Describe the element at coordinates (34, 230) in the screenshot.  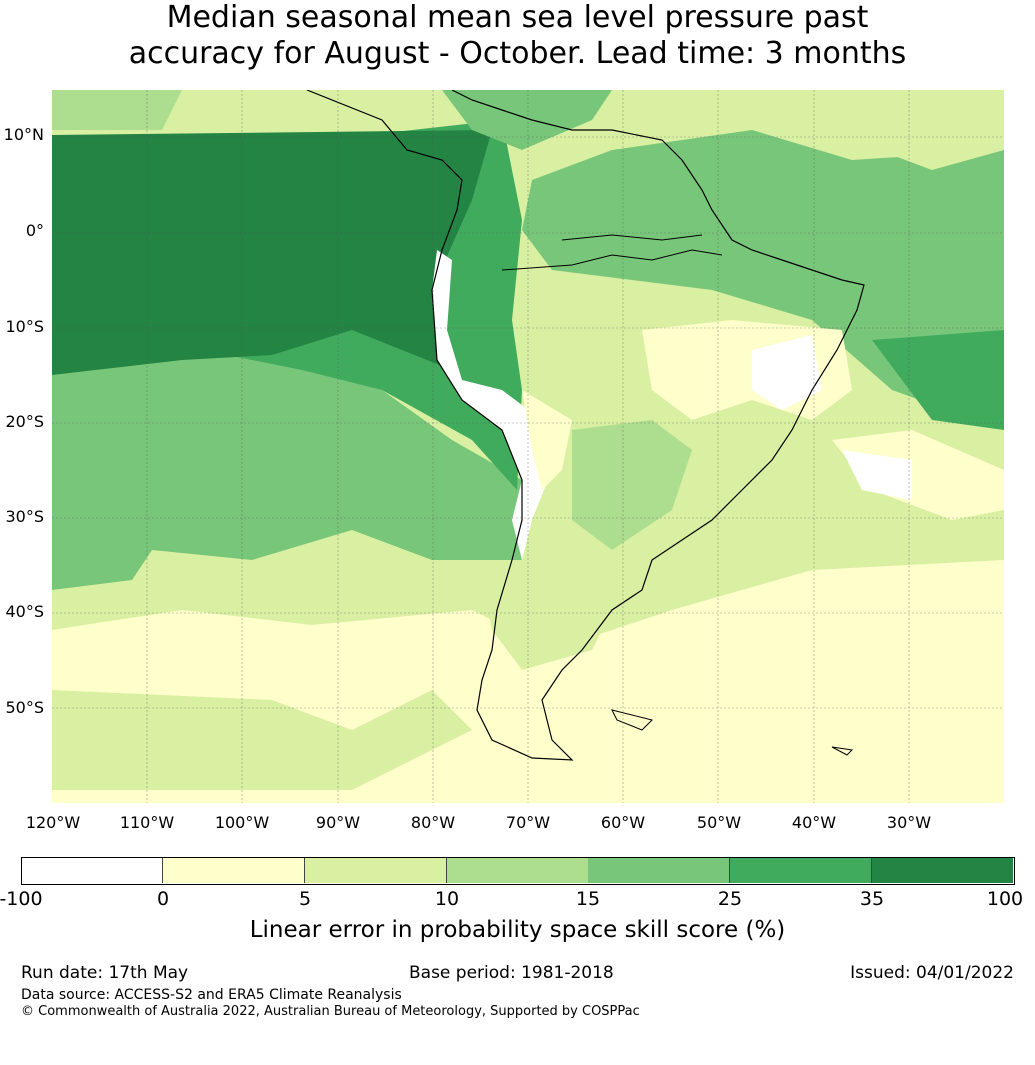
I see `lat-label-0: 0°` at that location.